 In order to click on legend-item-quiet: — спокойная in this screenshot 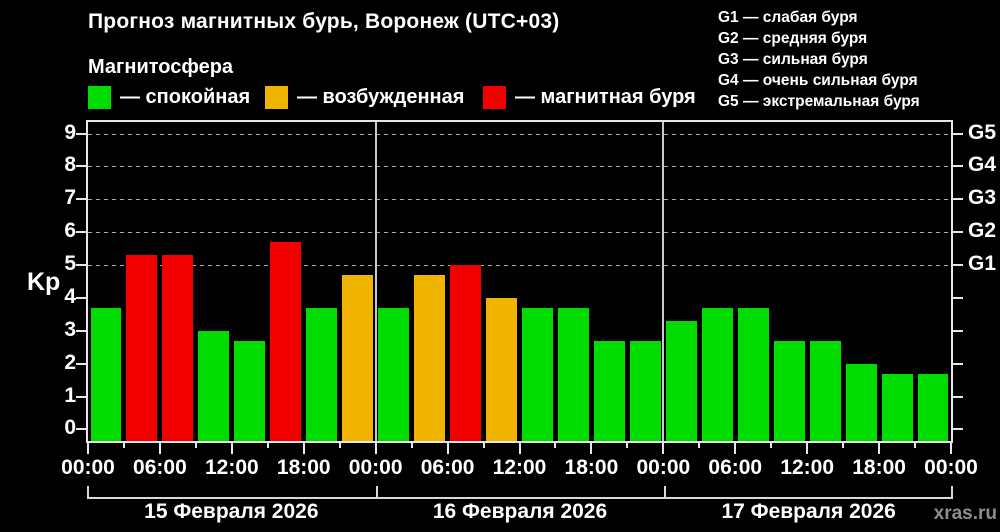, I will do `click(169, 97)`.